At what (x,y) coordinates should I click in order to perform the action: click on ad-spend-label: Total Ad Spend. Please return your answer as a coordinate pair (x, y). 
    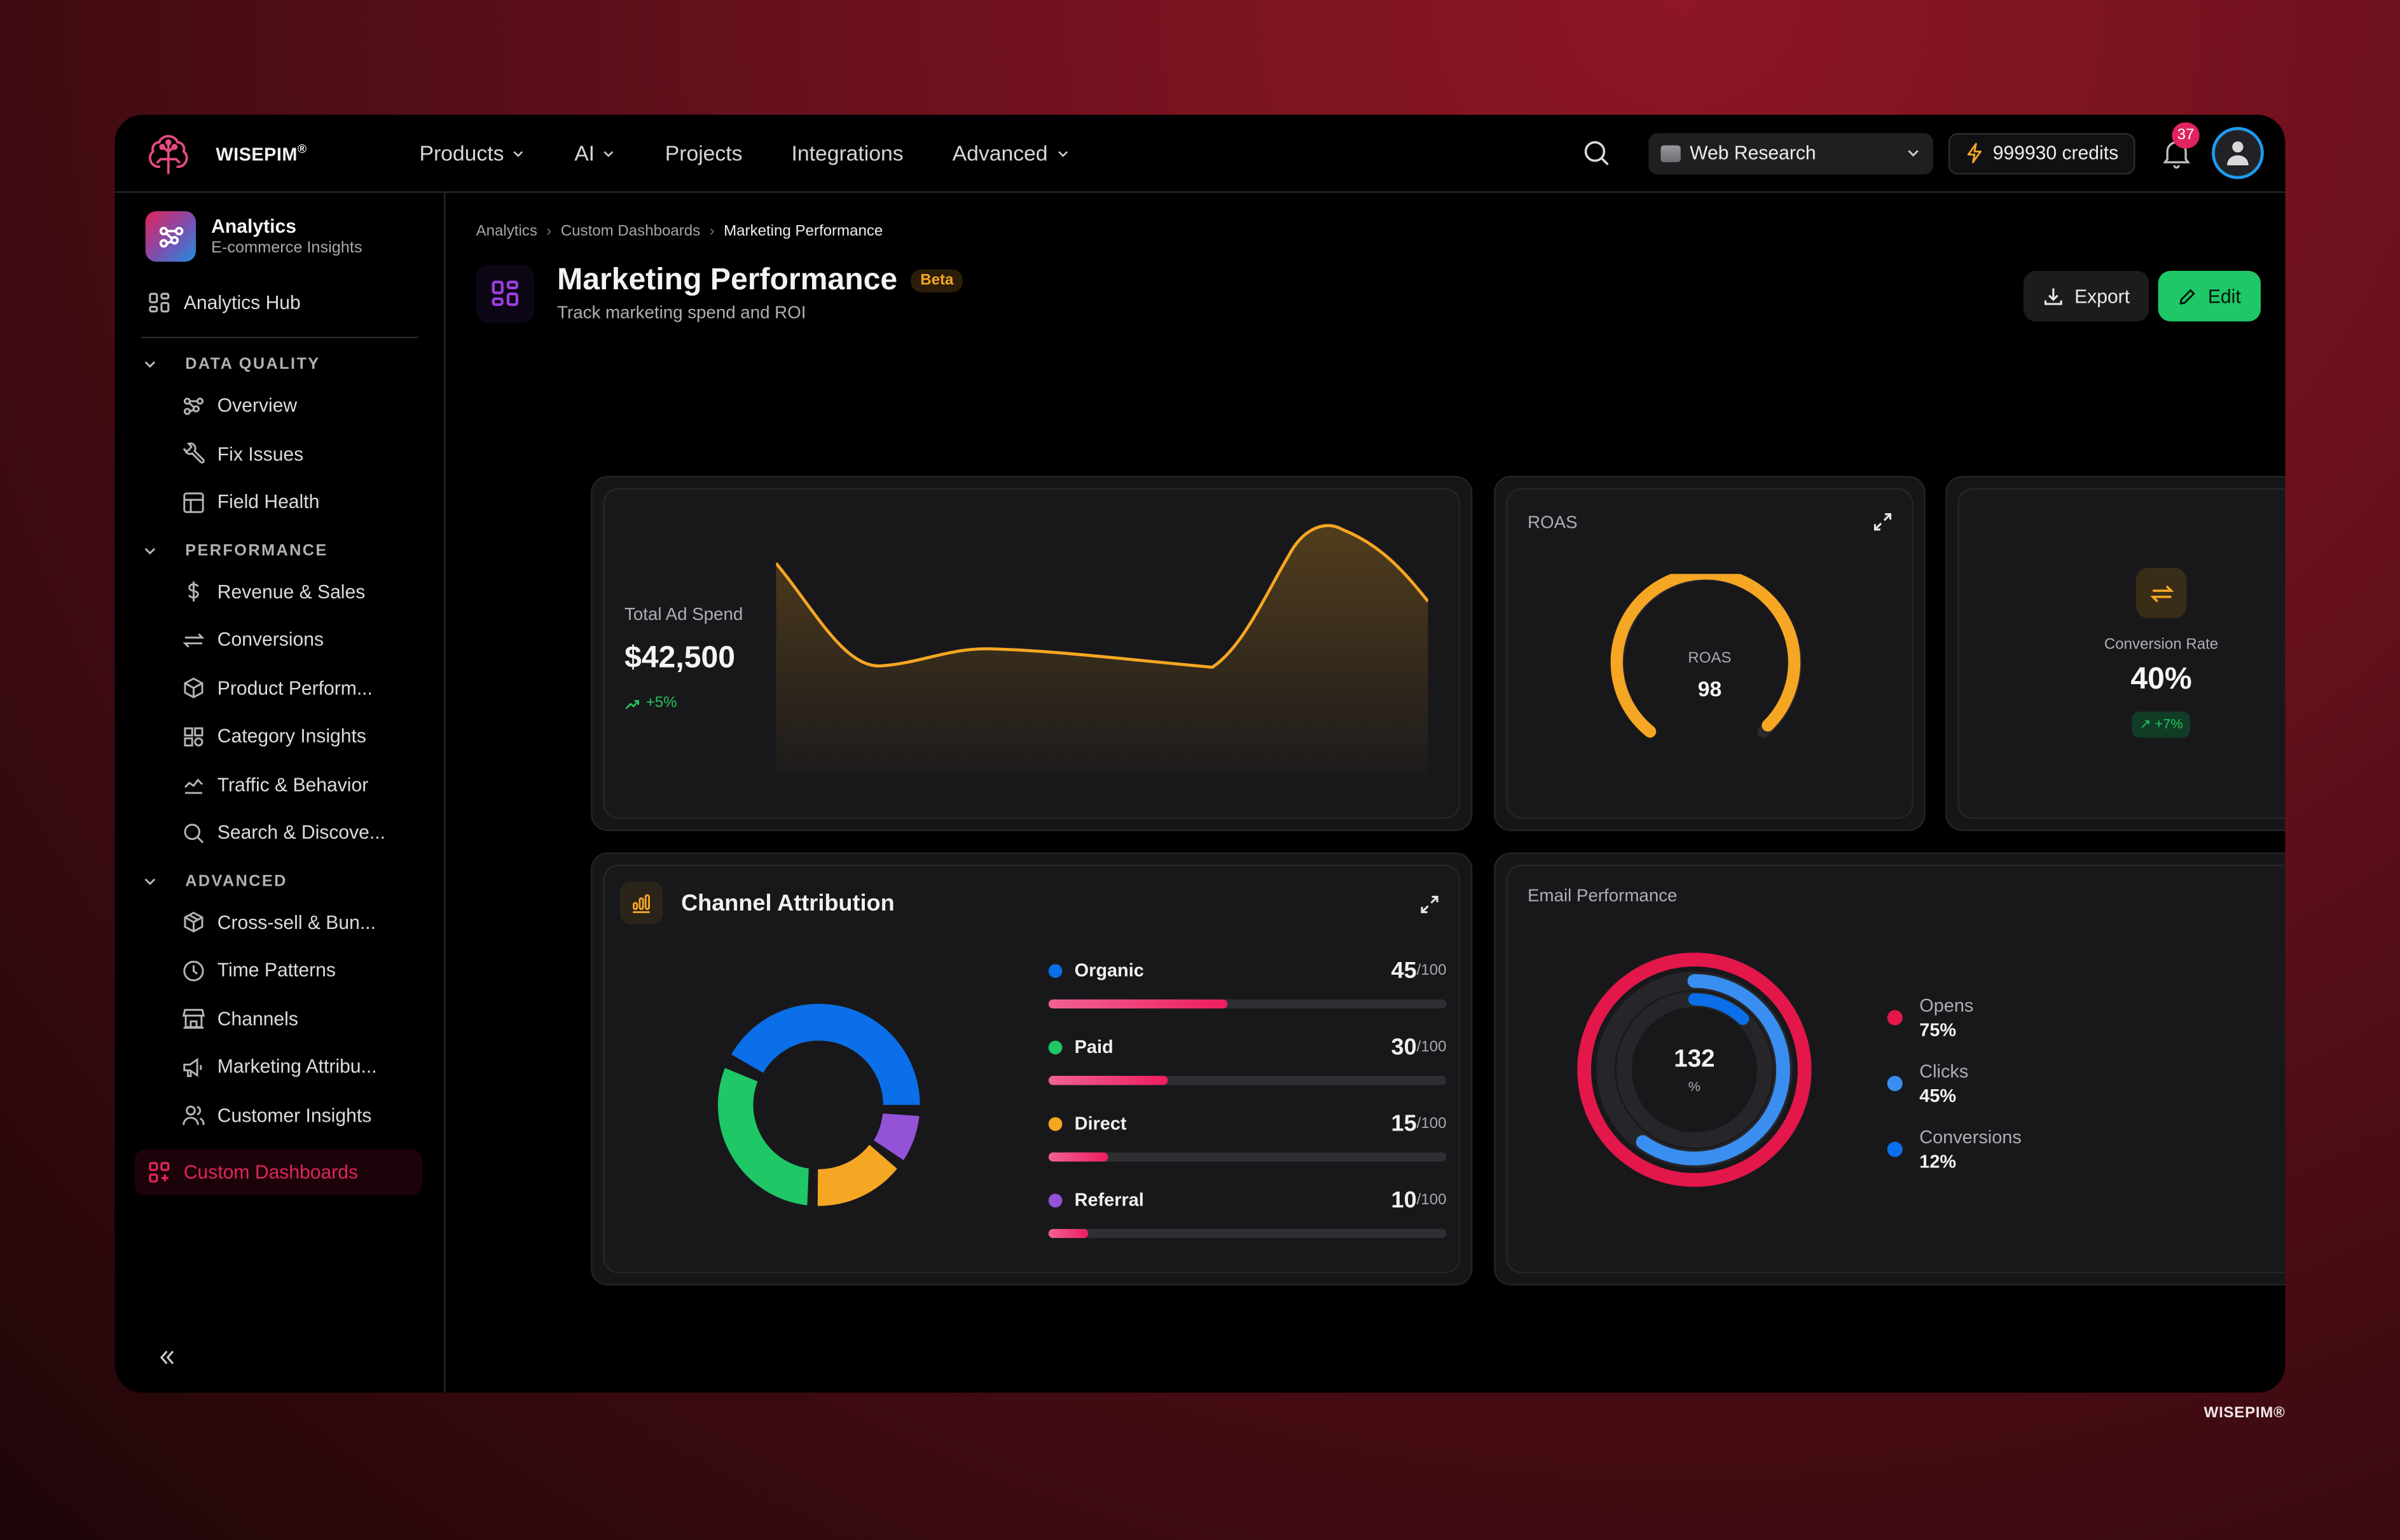
    Looking at the image, I should click on (683, 615).